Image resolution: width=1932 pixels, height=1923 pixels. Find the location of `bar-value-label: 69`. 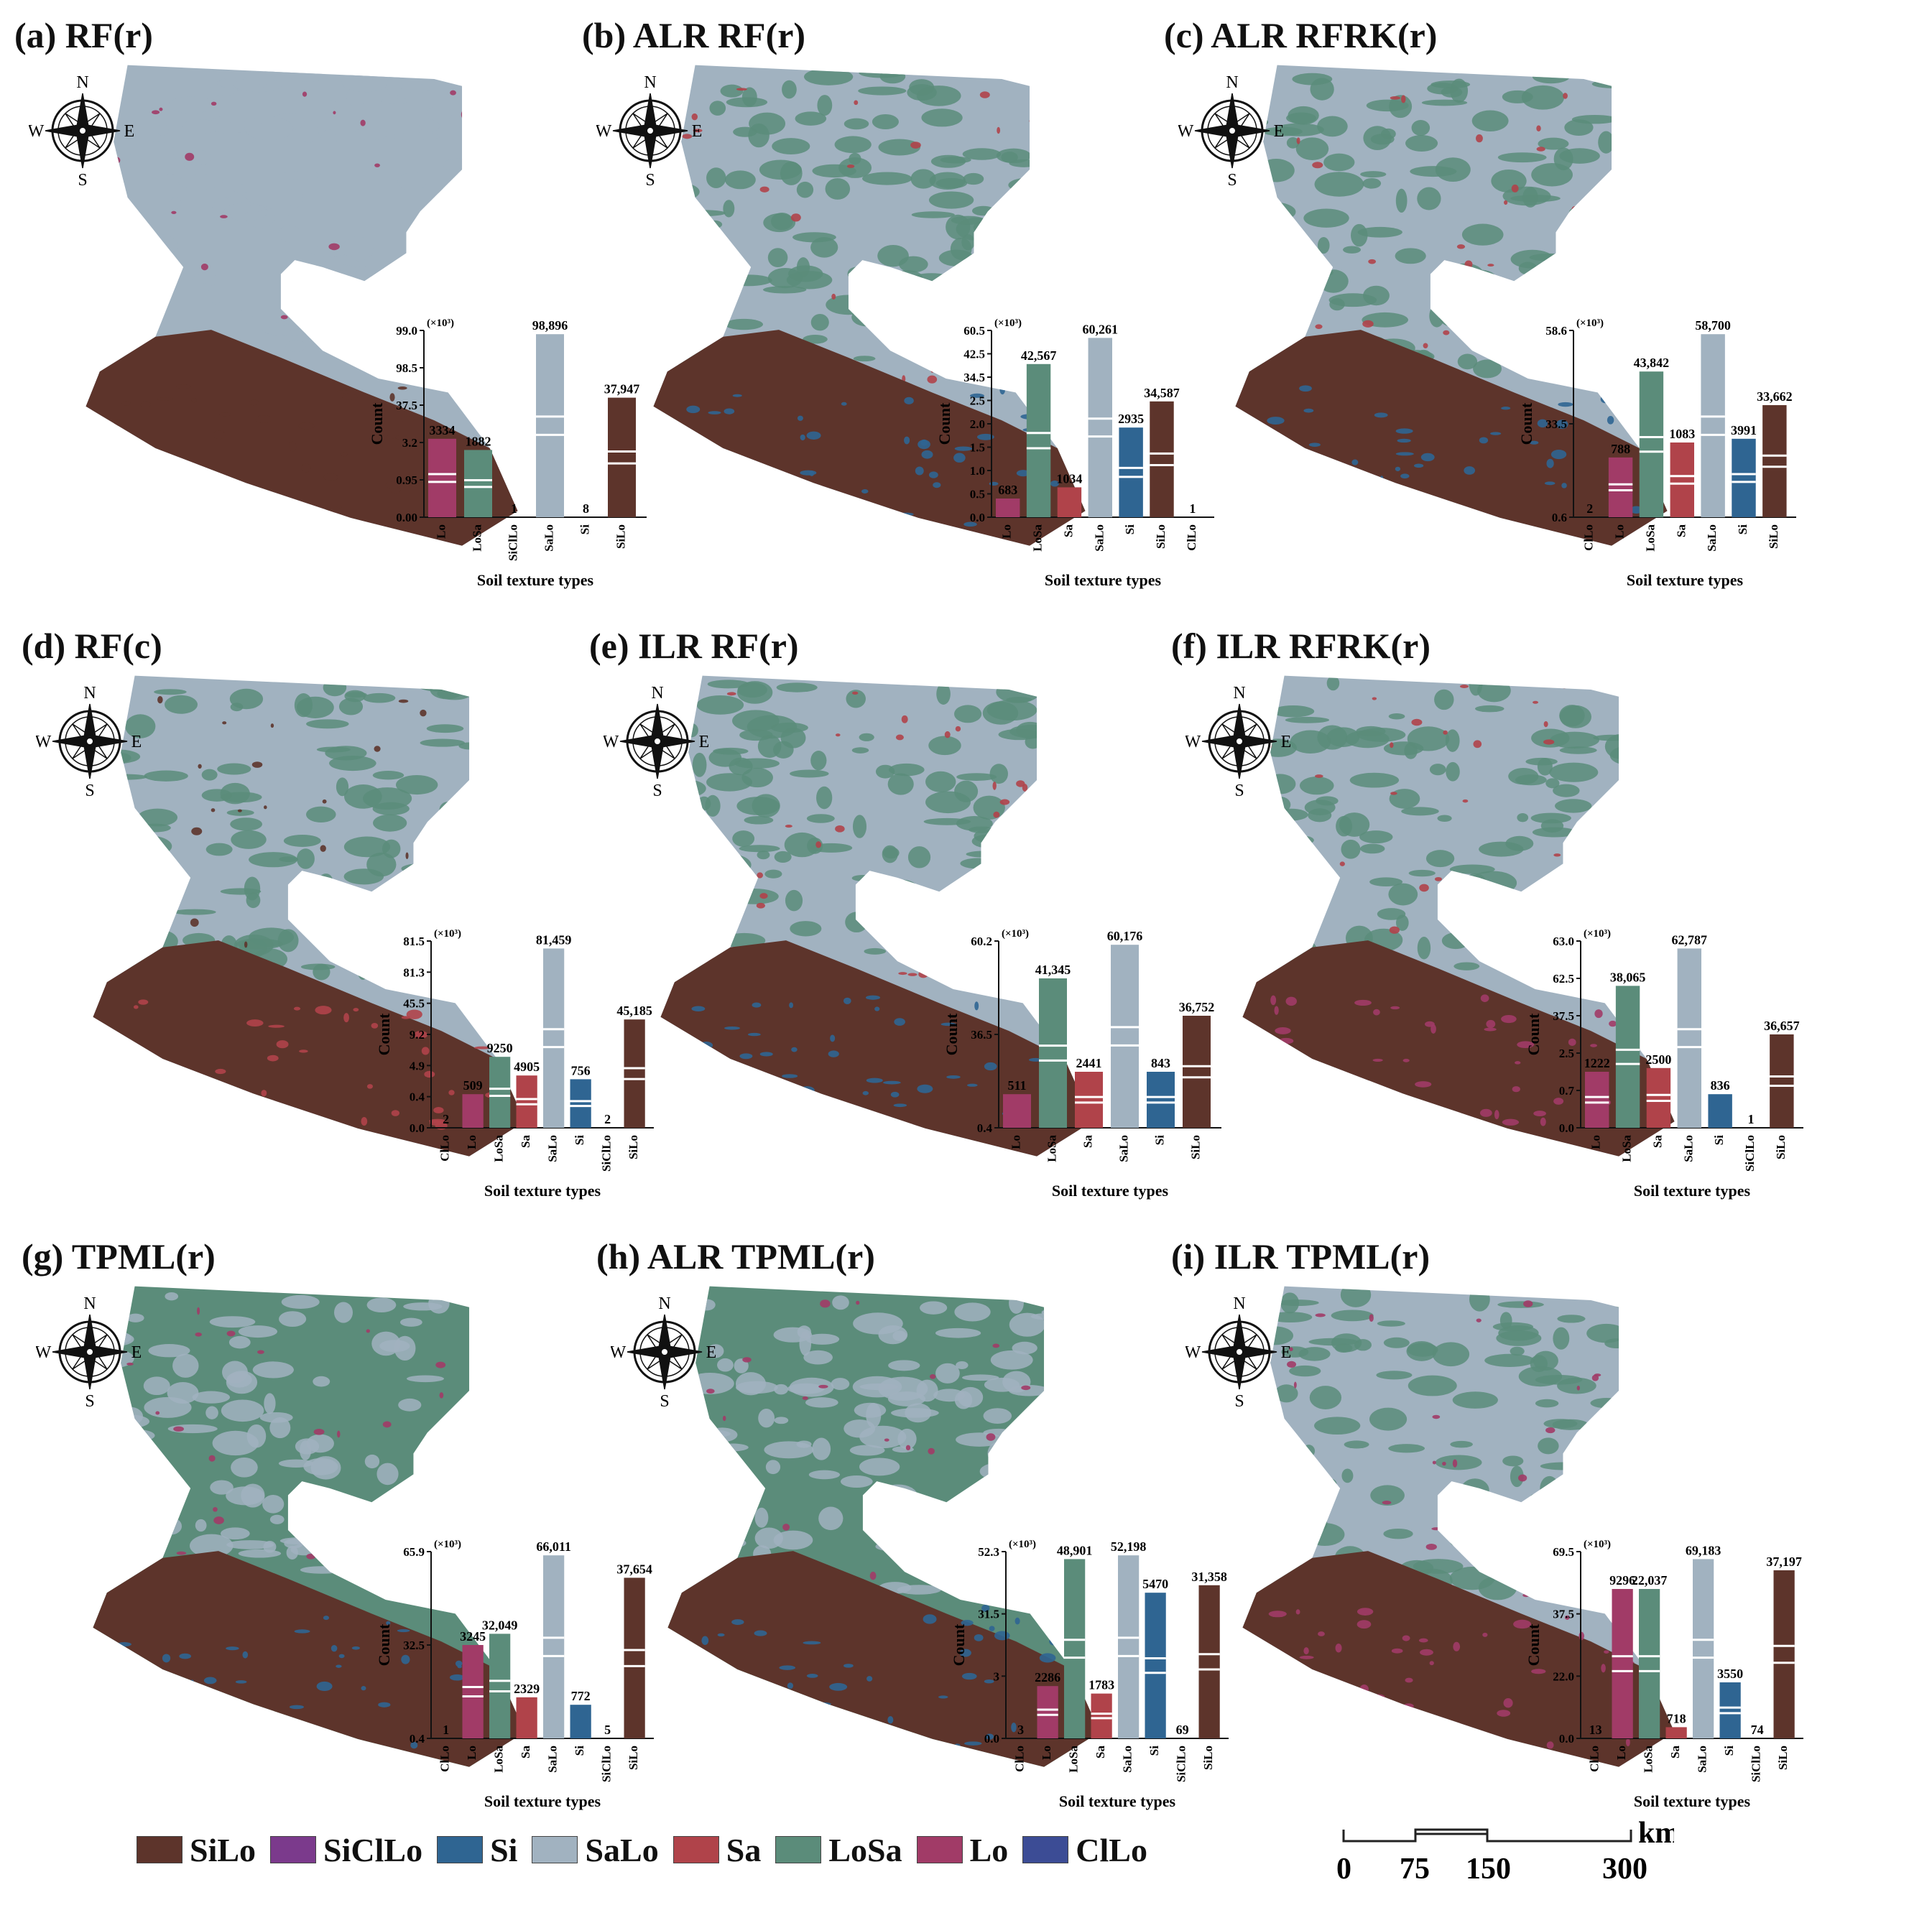

bar-value-label: 69 is located at coordinates (1182, 1730).